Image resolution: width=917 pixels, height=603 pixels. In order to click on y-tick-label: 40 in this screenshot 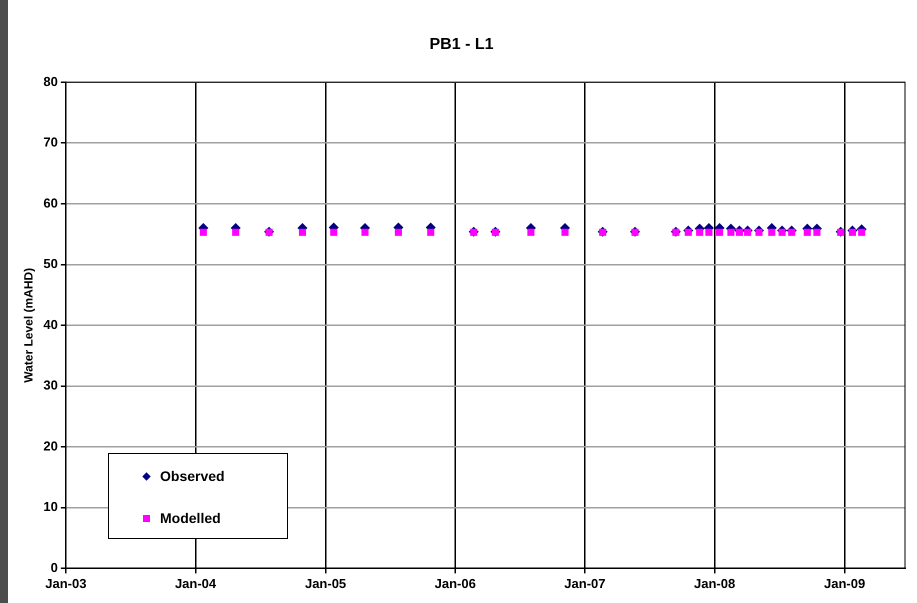, I will do `click(50, 324)`.